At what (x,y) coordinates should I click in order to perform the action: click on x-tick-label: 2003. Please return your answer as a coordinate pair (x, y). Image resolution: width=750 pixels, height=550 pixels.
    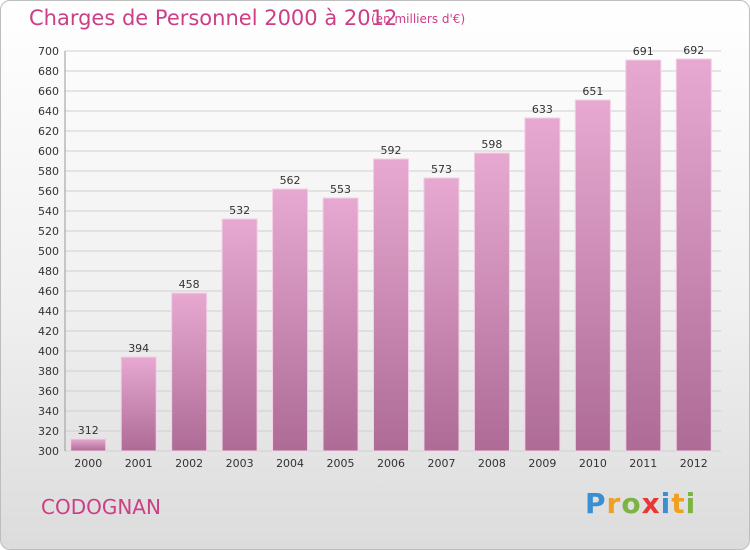
    Looking at the image, I should click on (240, 463).